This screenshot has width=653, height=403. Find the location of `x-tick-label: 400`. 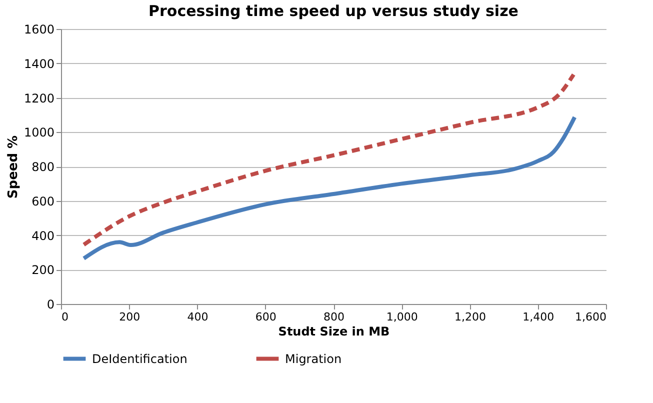

x-tick-label: 400 is located at coordinates (197, 317).